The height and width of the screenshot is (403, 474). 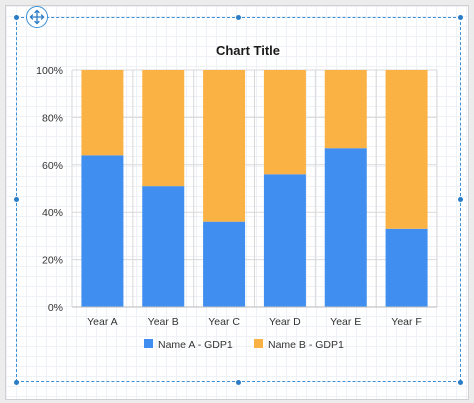 I want to click on y-tick-label: 20%, so click(x=52, y=261).